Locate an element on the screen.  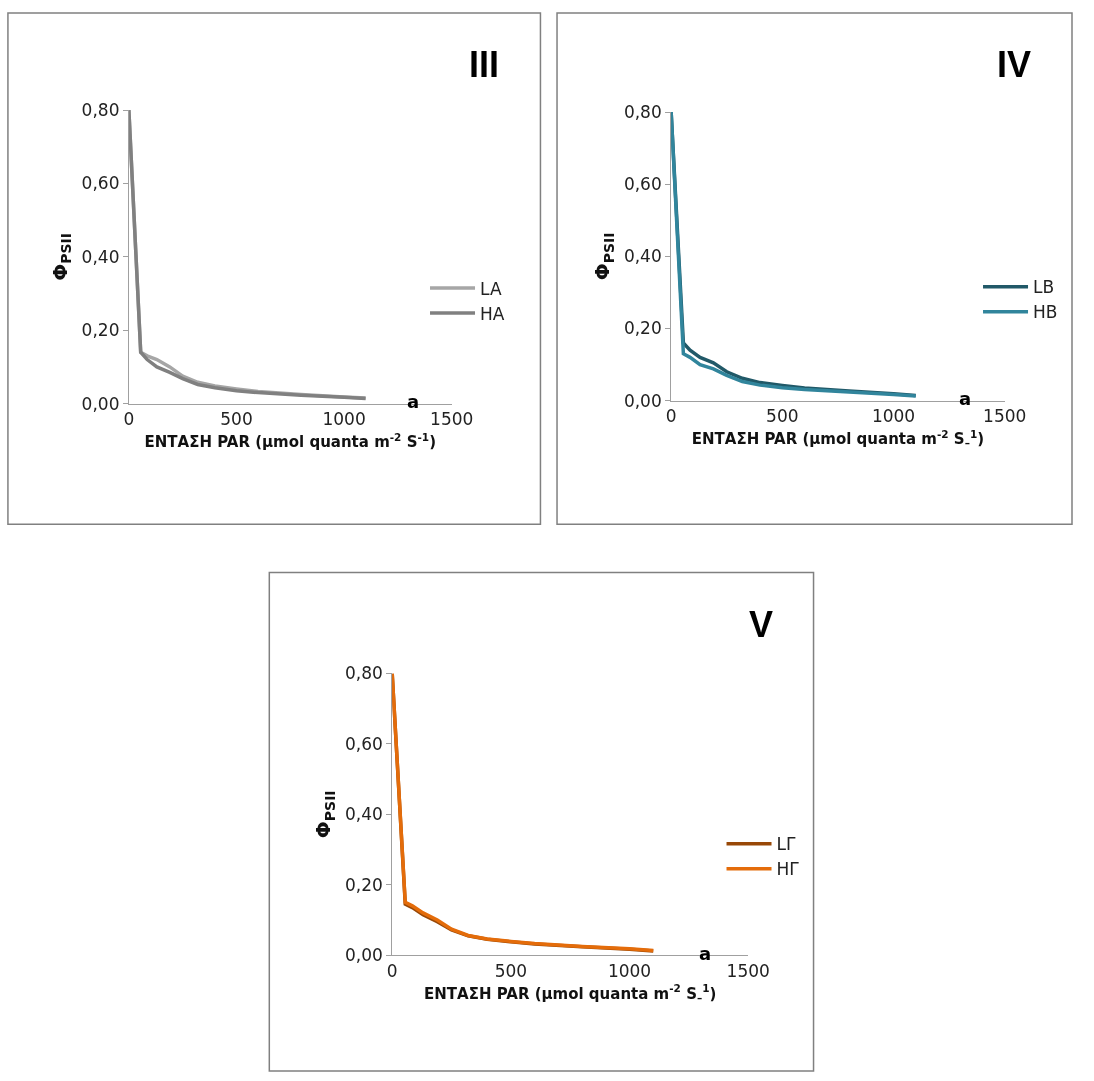
legend-label: HA is located at coordinates (492, 313).